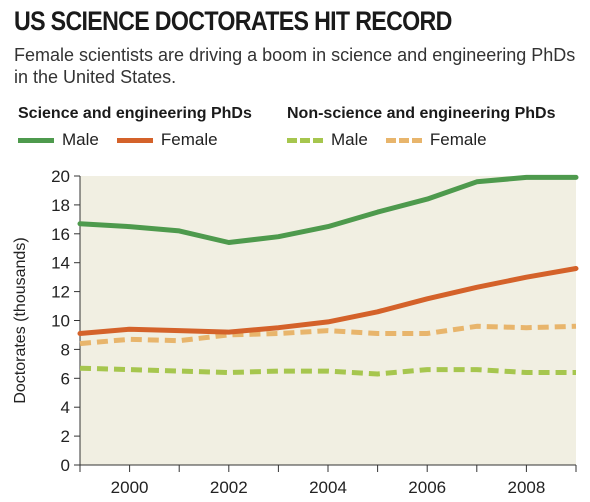 The image size is (590, 502). What do you see at coordinates (327, 371) in the screenshot?
I see `series-line-non-science-male` at bounding box center [327, 371].